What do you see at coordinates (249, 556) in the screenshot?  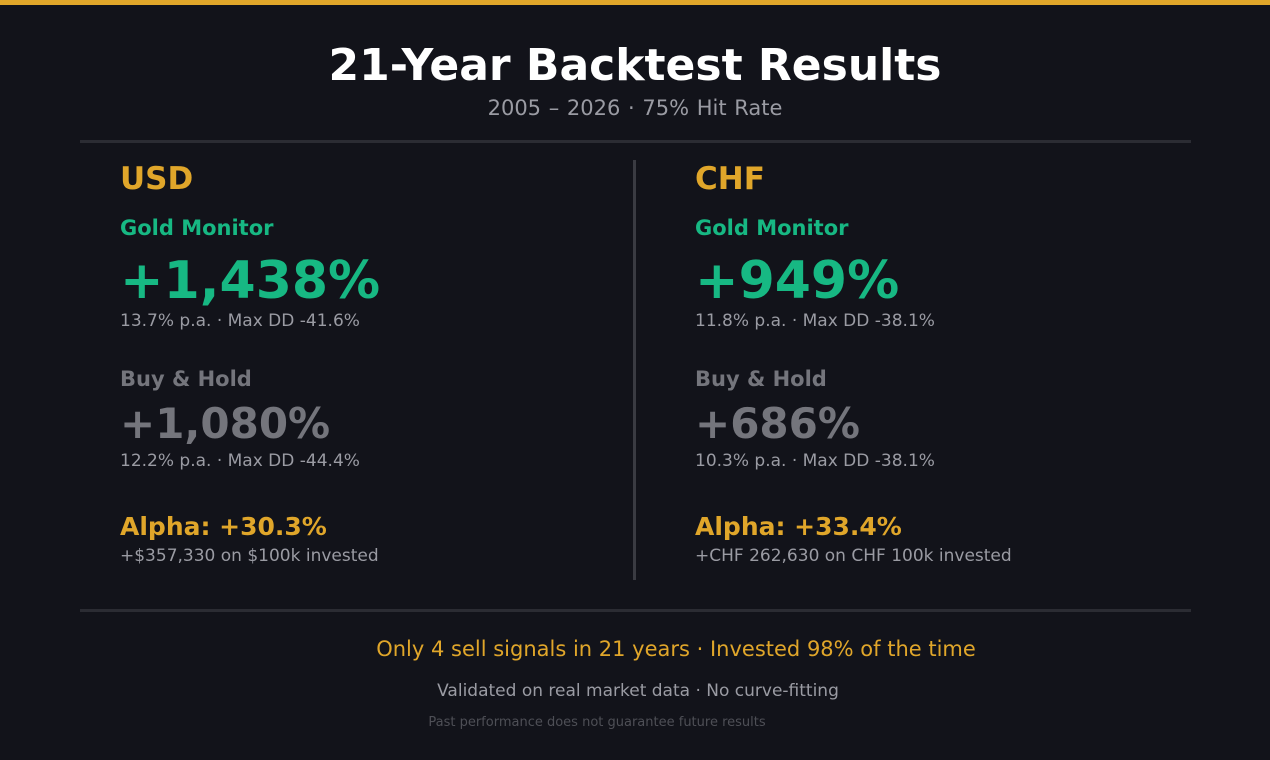 I see `alpha-note: +$357,330 on $100k invested` at bounding box center [249, 556].